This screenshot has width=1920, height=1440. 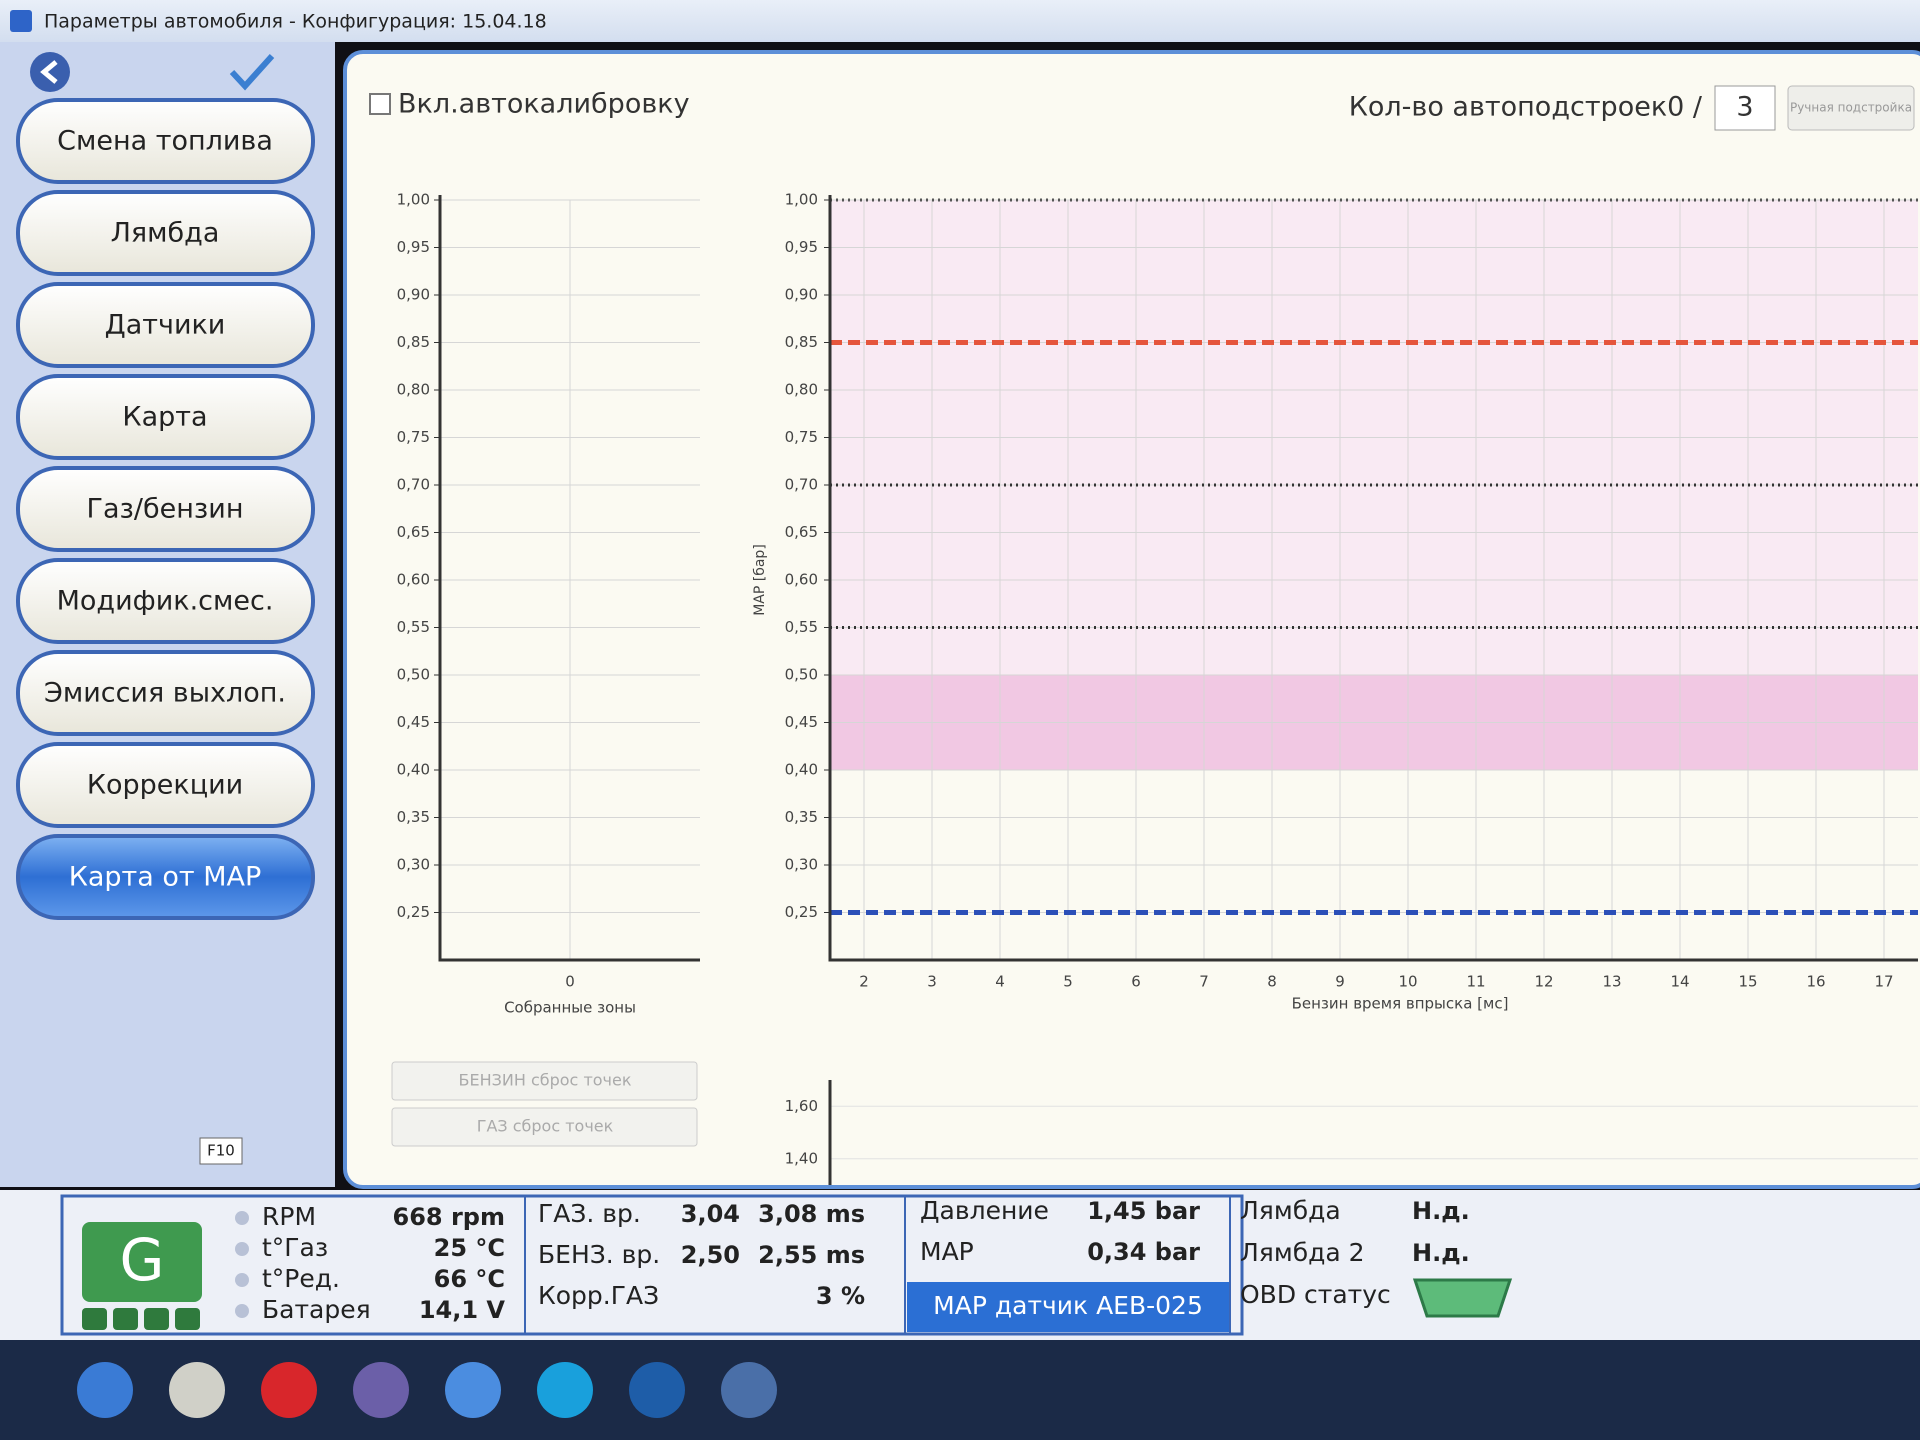 I want to click on confirm-check, so click(x=252, y=72).